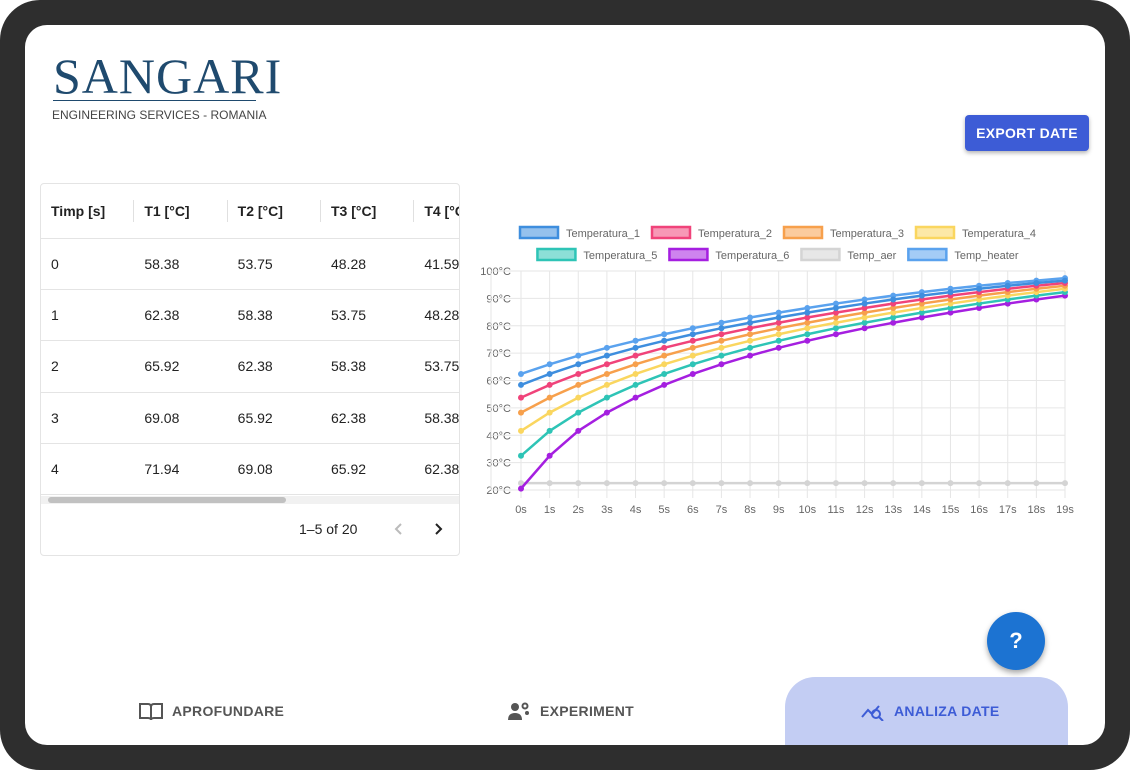 The height and width of the screenshot is (770, 1130). Describe the element at coordinates (436, 211) in the screenshot. I see `column-header: T4 [°C]` at that location.